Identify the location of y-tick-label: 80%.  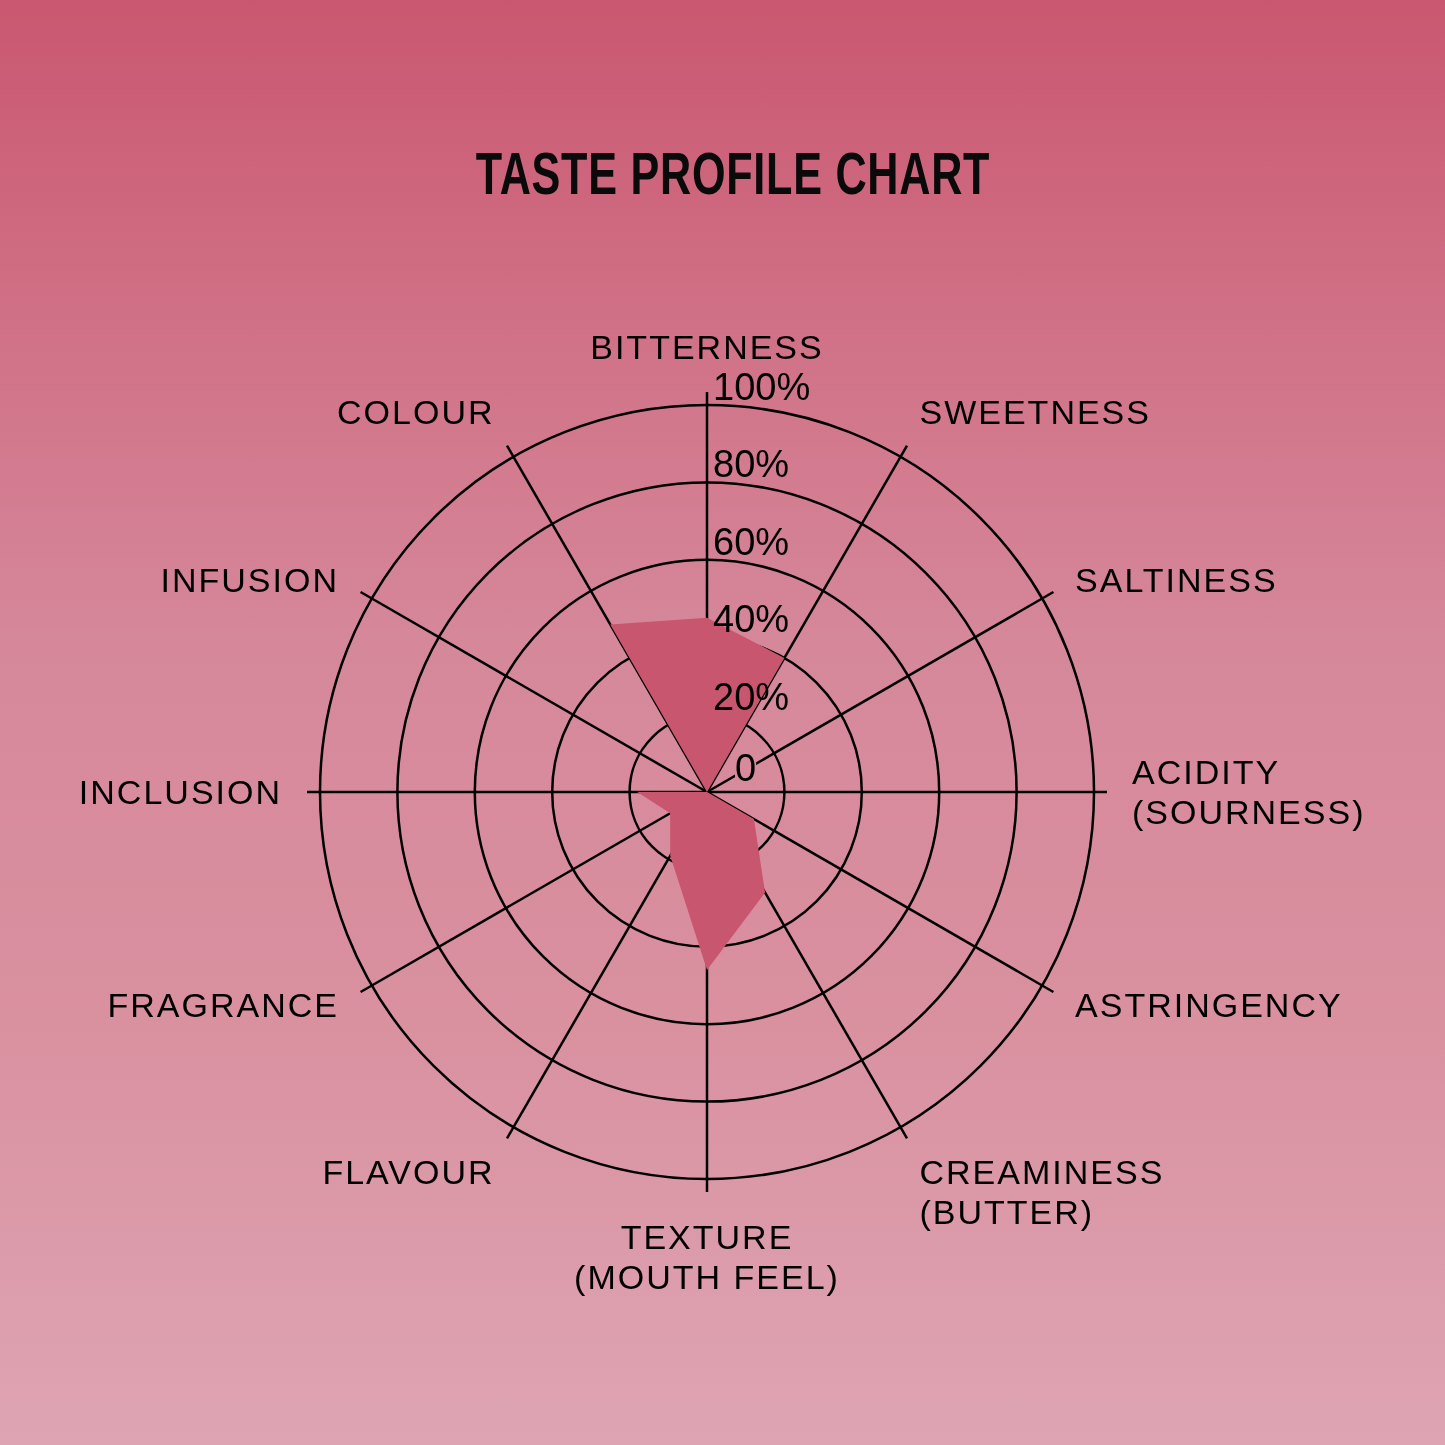
(751, 464).